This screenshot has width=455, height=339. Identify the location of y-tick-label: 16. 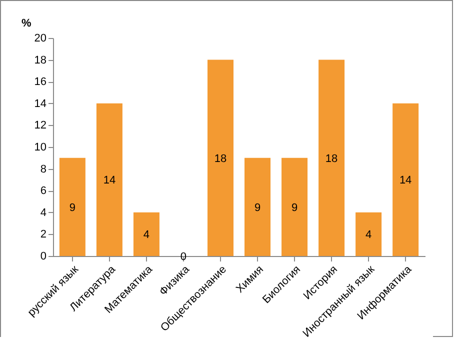
(40, 82).